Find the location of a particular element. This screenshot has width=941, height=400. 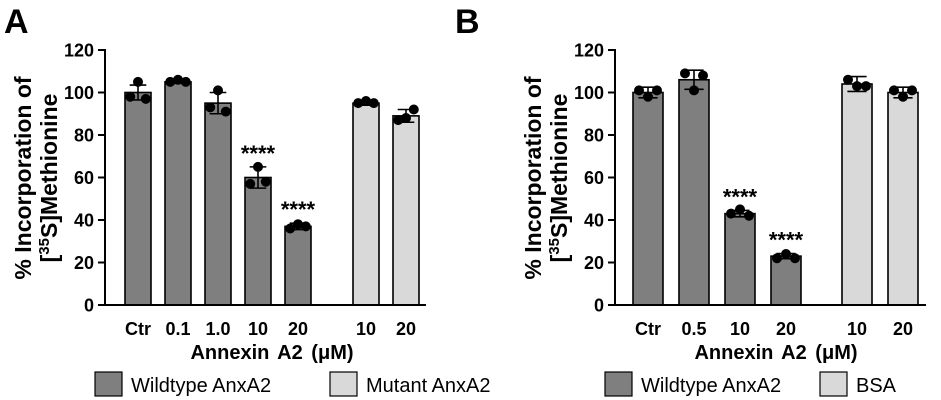

y-axis-label-line1: % Incorporation of is located at coordinates (23, 178).